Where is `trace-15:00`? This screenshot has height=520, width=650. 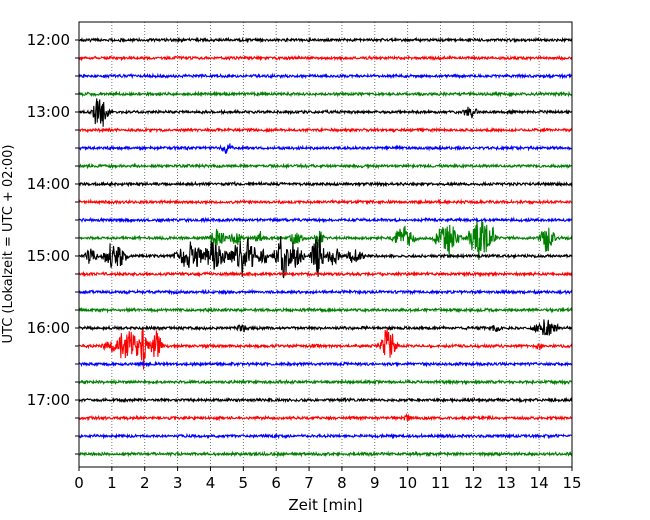 trace-15:00 is located at coordinates (325, 256).